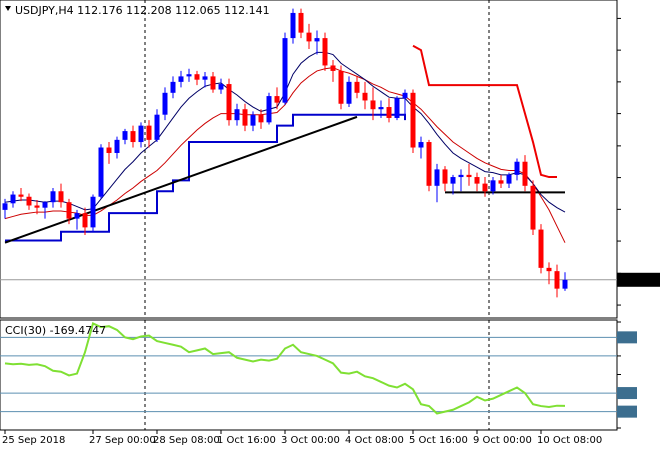  What do you see at coordinates (374, 440) in the screenshot?
I see `time-tick-label: 4 Oct 08:00` at bounding box center [374, 440].